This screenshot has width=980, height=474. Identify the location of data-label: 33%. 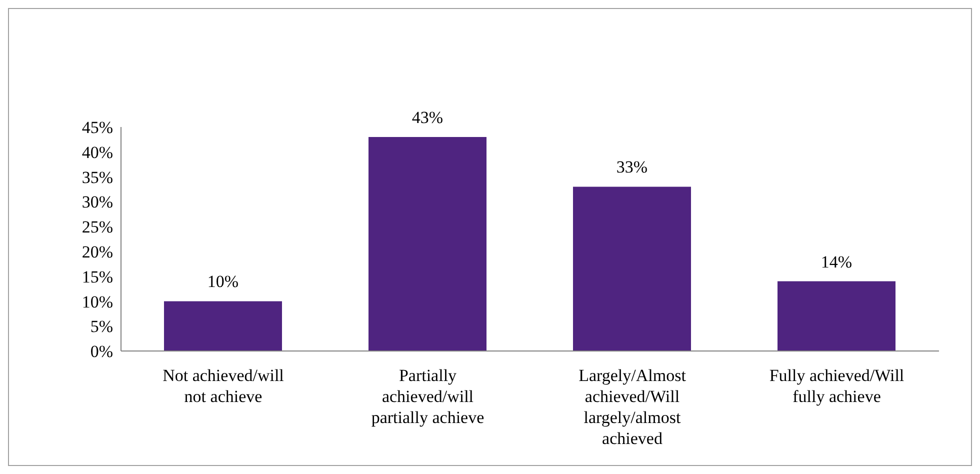
(632, 167).